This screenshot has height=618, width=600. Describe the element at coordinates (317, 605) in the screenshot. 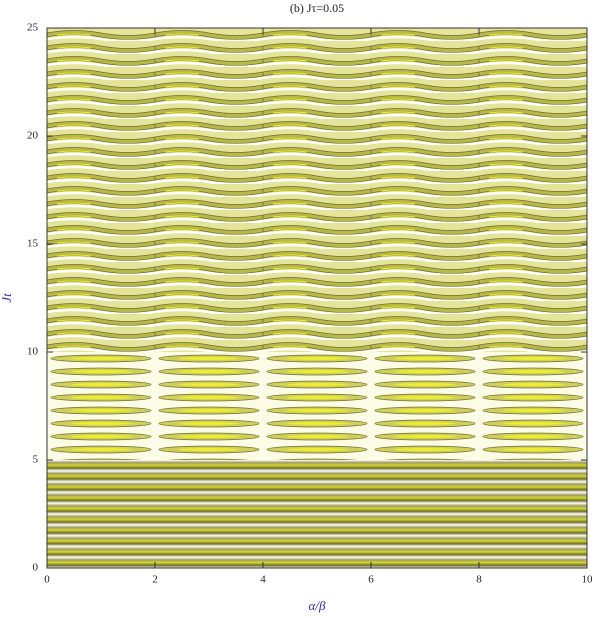

I see `x-axis-title: α/β` at that location.